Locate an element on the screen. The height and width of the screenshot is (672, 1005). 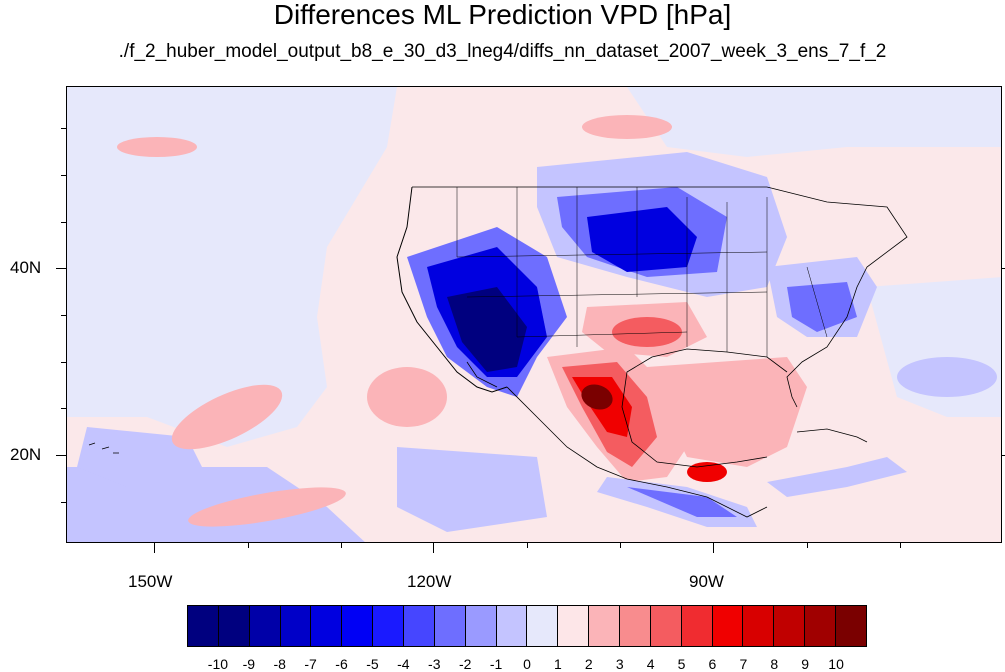
colorbar-label: 9 is located at coordinates (805, 664).